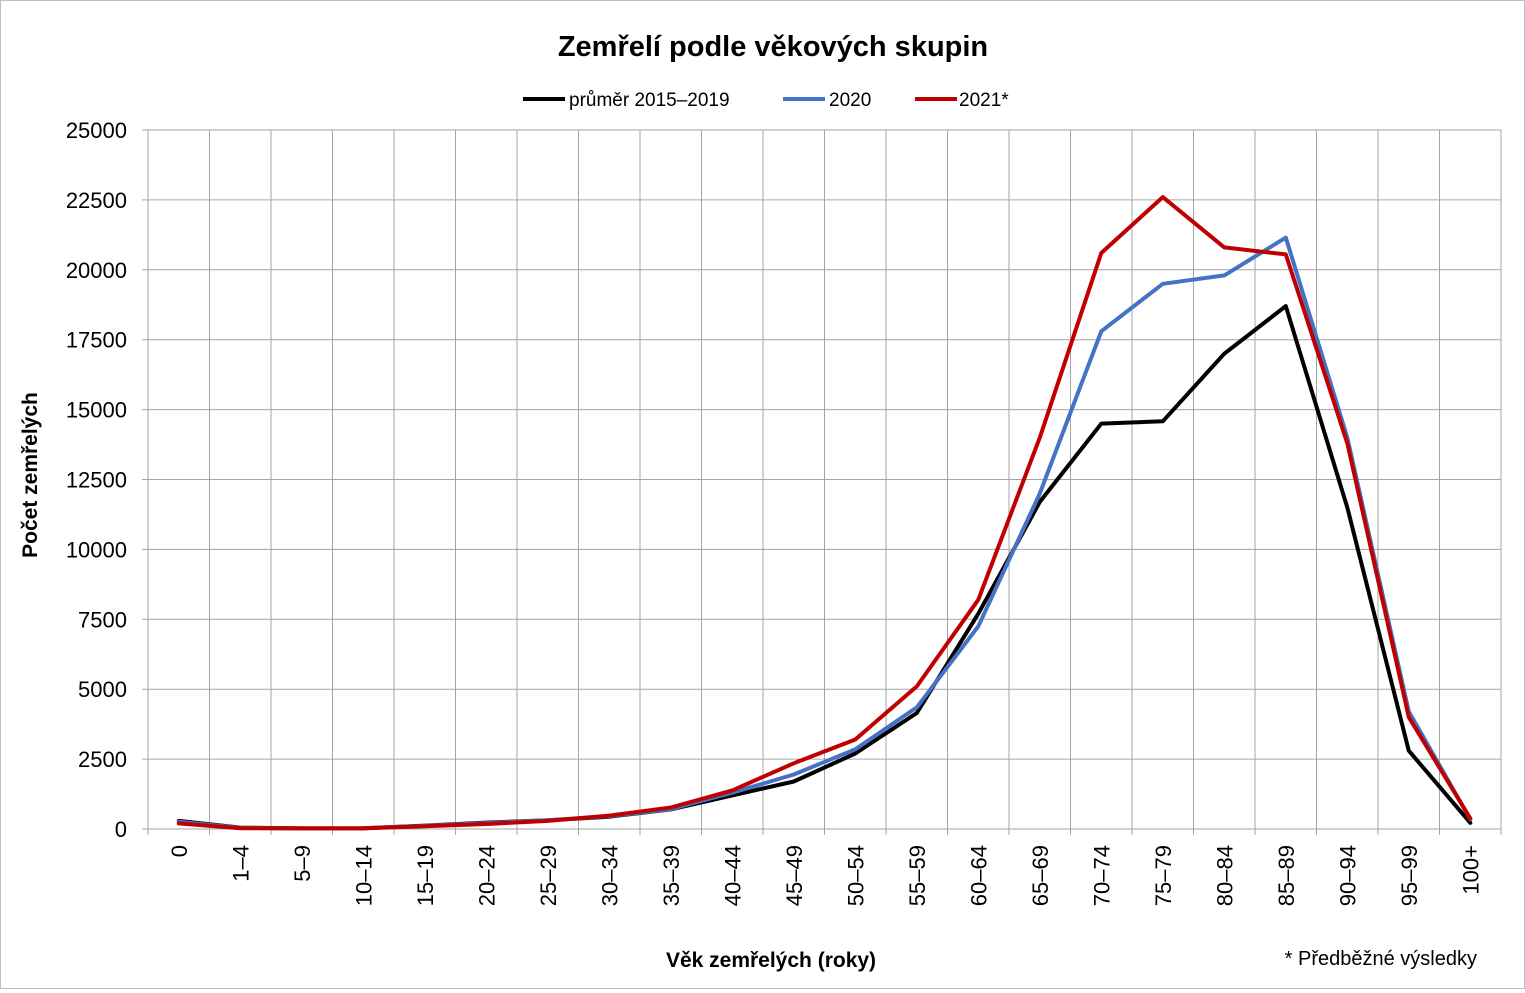 The height and width of the screenshot is (993, 1525). Describe the element at coordinates (548, 875) in the screenshot. I see `x-tick-label: 25–29` at that location.